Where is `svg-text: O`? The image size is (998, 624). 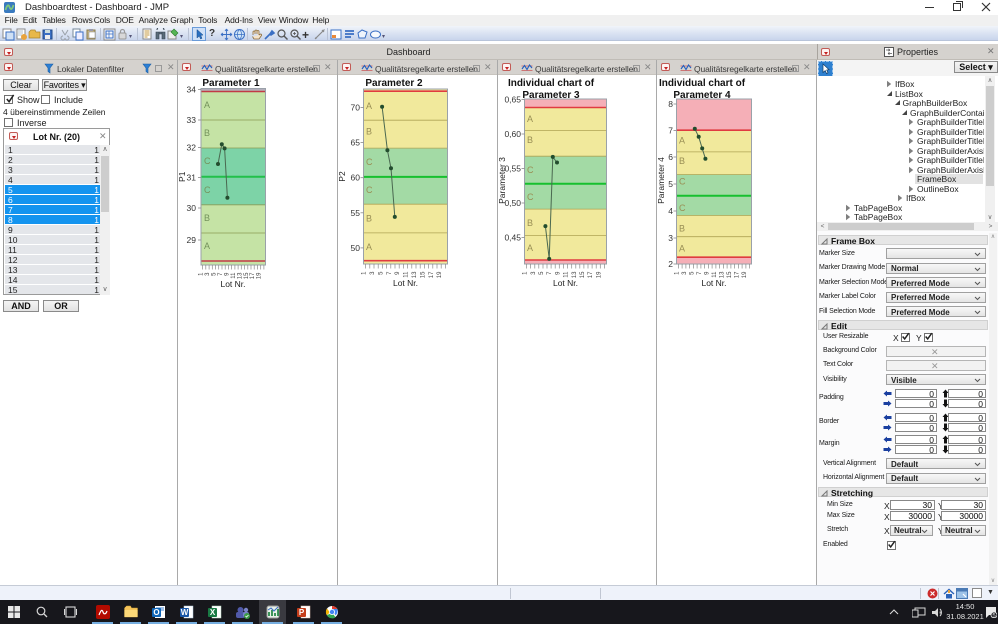
svg-text: O is located at coordinates (156, 612).